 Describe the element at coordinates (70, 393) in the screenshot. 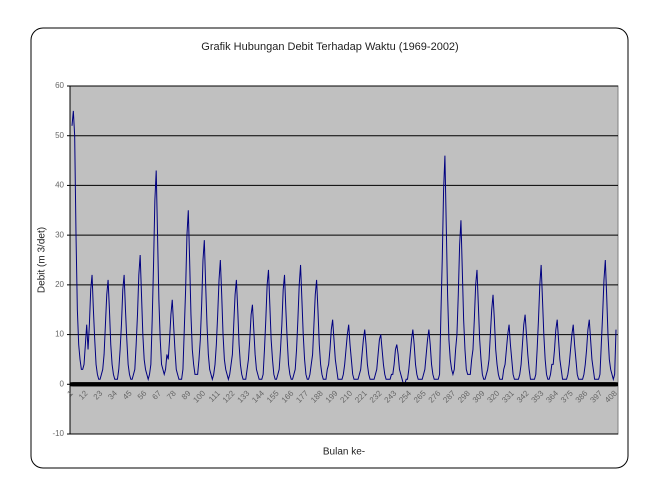

I see `x-tick-label: 1` at that location.